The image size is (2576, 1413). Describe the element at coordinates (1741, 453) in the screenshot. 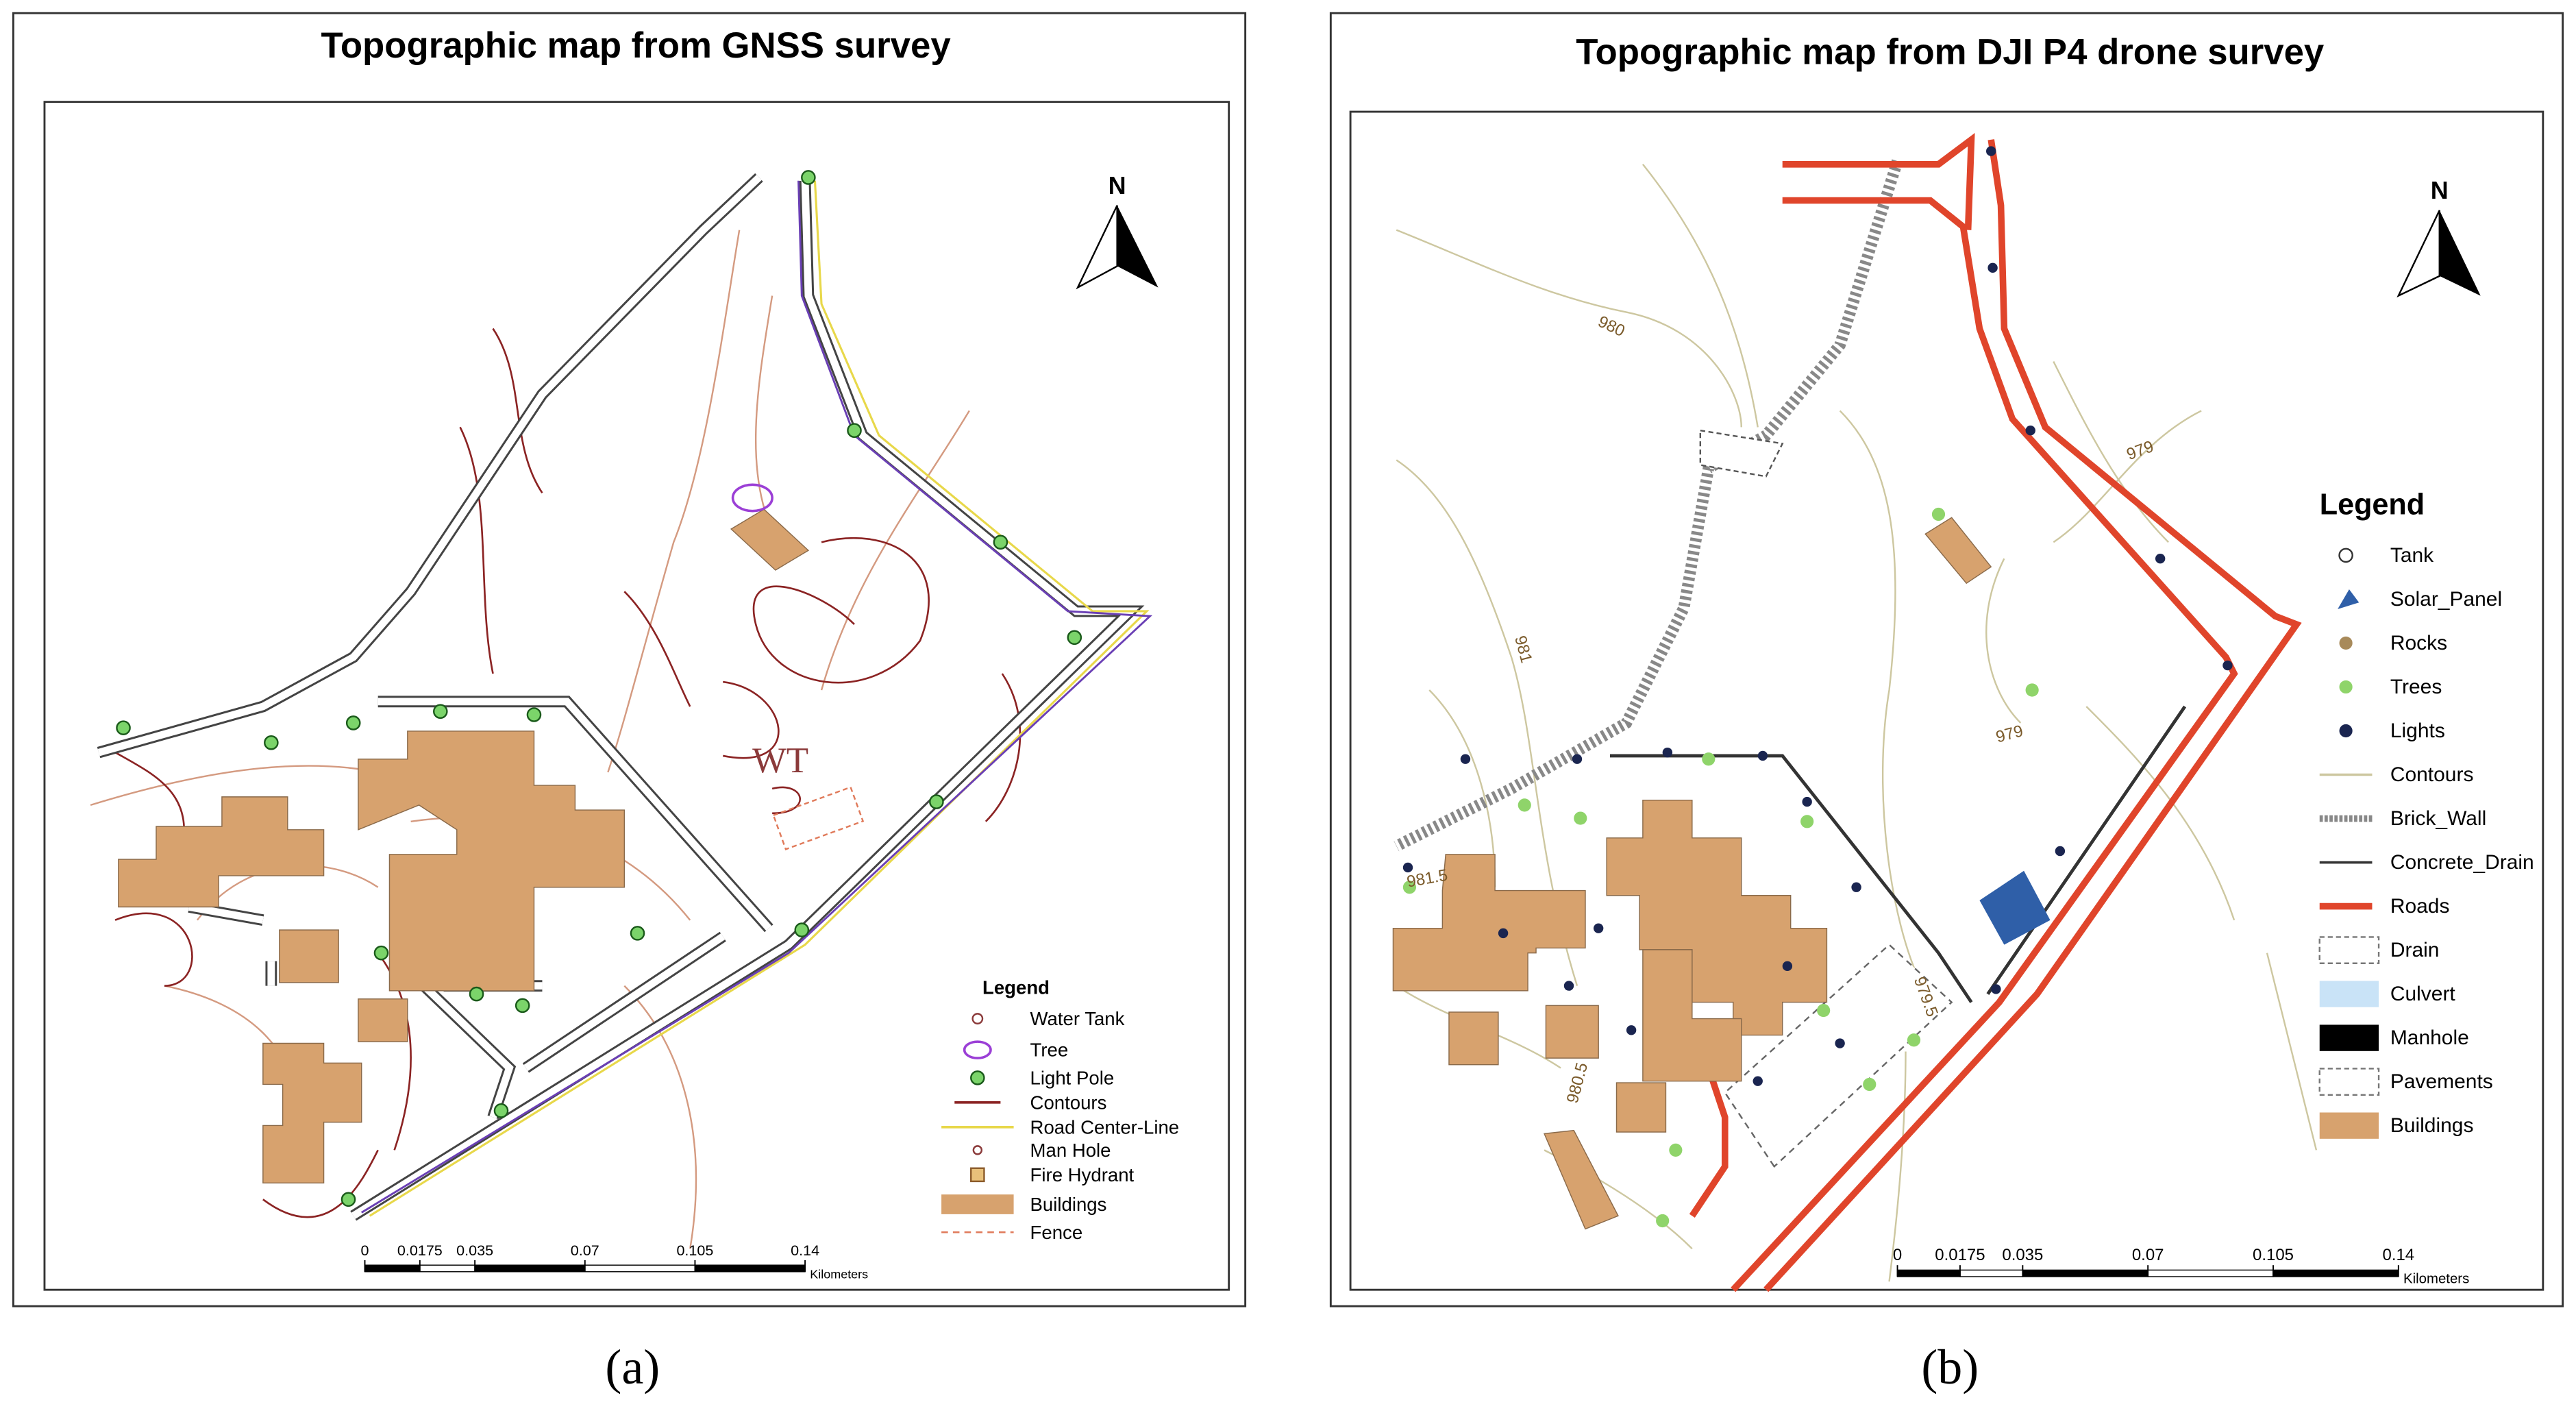

I see `drain` at that location.